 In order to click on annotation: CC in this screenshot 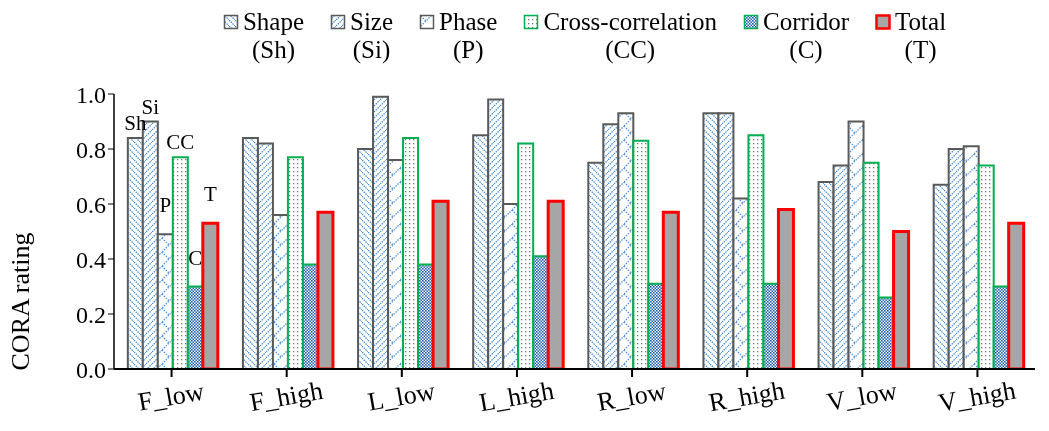, I will do `click(180, 142)`.